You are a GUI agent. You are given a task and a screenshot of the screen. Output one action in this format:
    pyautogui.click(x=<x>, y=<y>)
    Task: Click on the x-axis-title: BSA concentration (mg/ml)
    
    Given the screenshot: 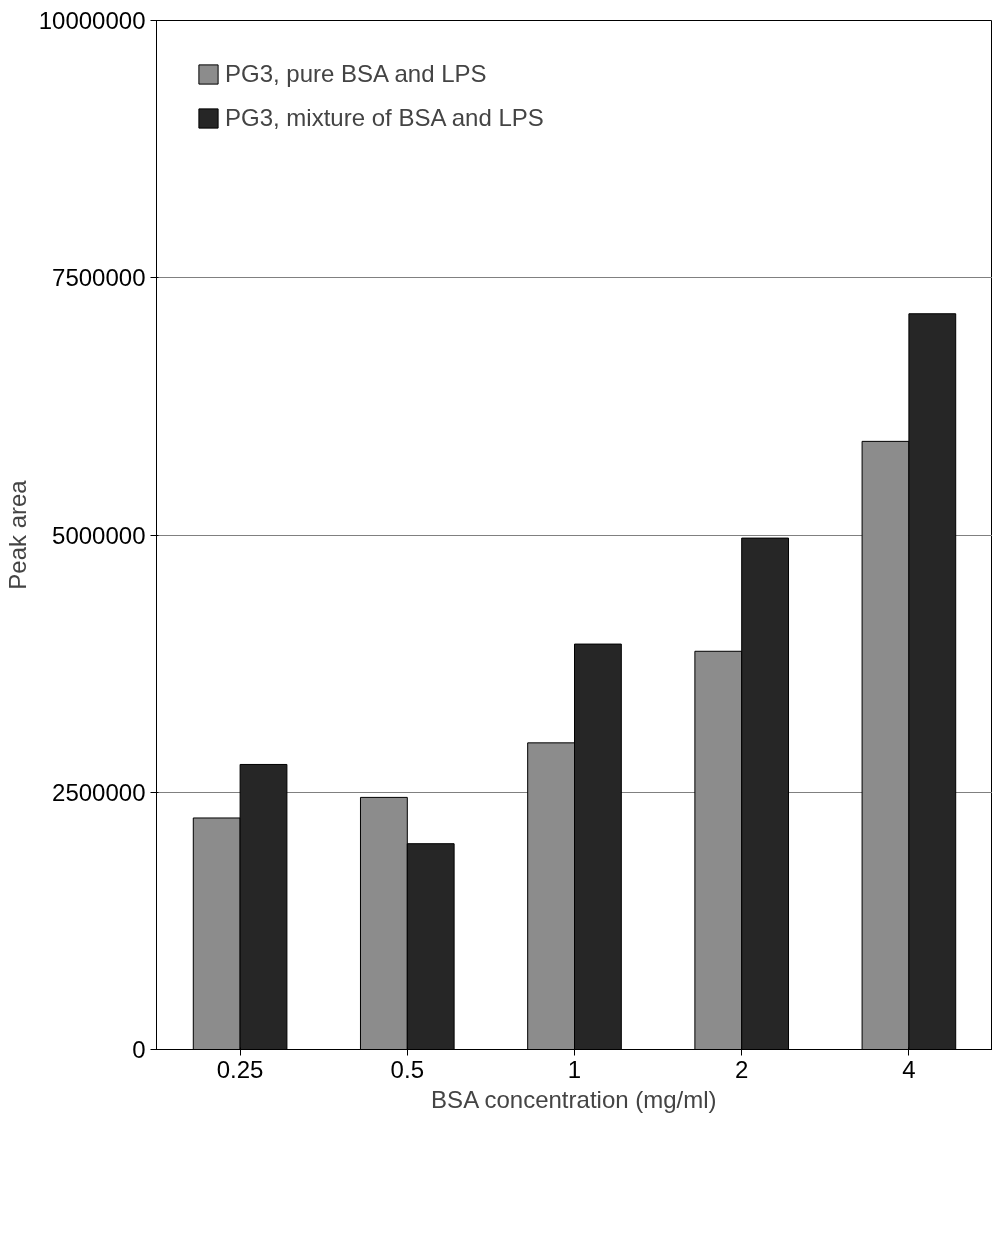 What is the action you would take?
    pyautogui.click(x=574, y=1099)
    